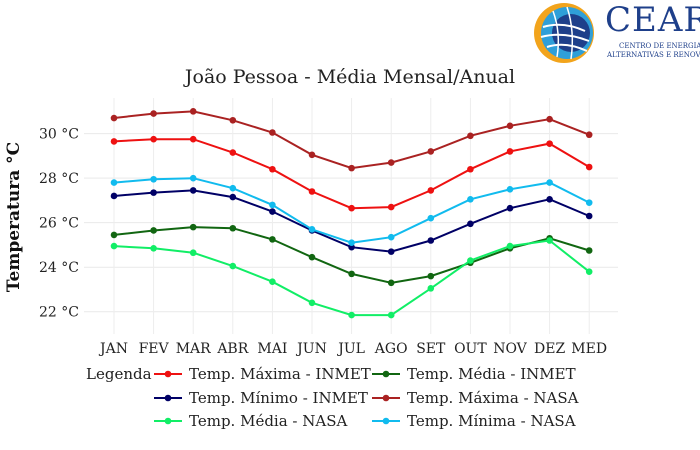  Describe the element at coordinates (589, 349) in the screenshot. I see `x-tick-label: MED` at that location.